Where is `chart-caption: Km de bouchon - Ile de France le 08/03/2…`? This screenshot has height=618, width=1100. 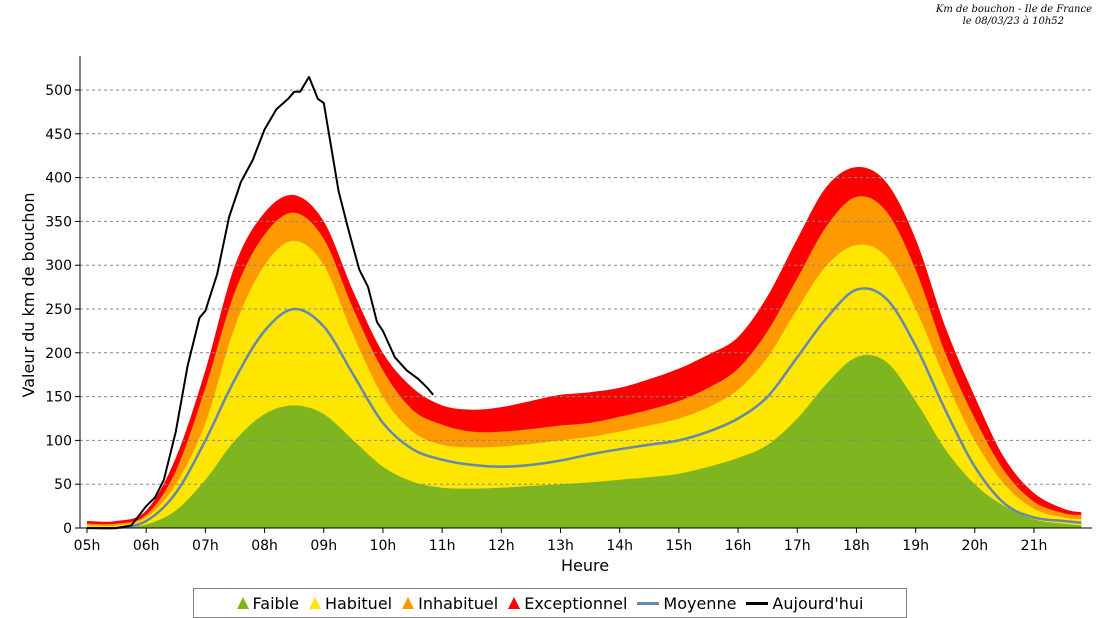 chart-caption: Km de bouchon - Ile de France le 08/03/2… is located at coordinates (1014, 16).